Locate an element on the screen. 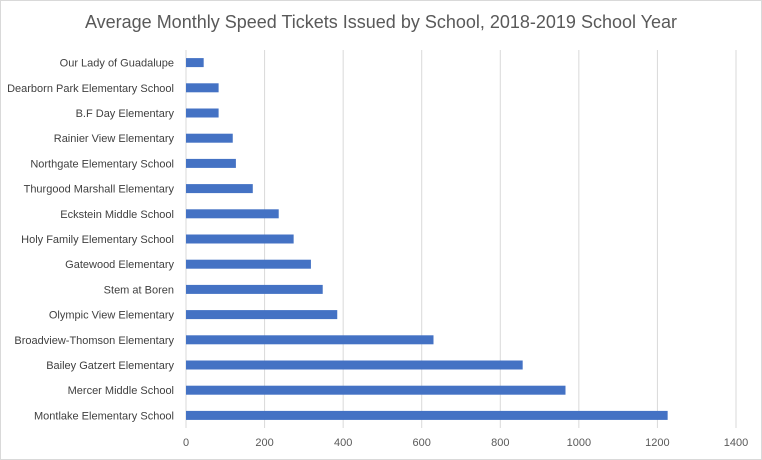  category-label: Stem at Boren is located at coordinates (139, 290).